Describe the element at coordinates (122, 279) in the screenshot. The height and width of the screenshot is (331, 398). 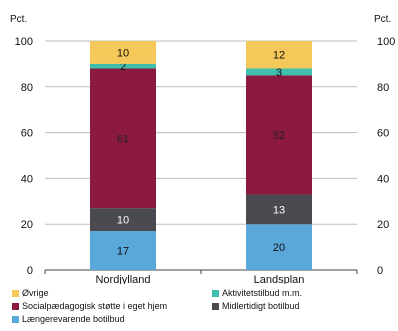
I see `x-tick-label-0: Nordjylland` at that location.